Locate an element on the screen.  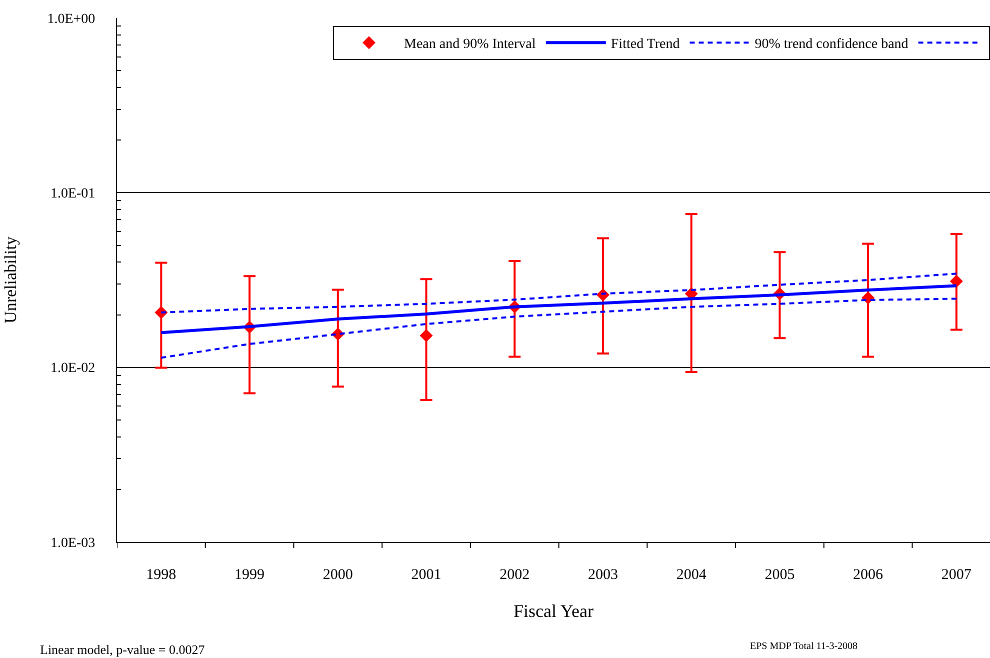
x-tick-label: 1998 is located at coordinates (161, 575).